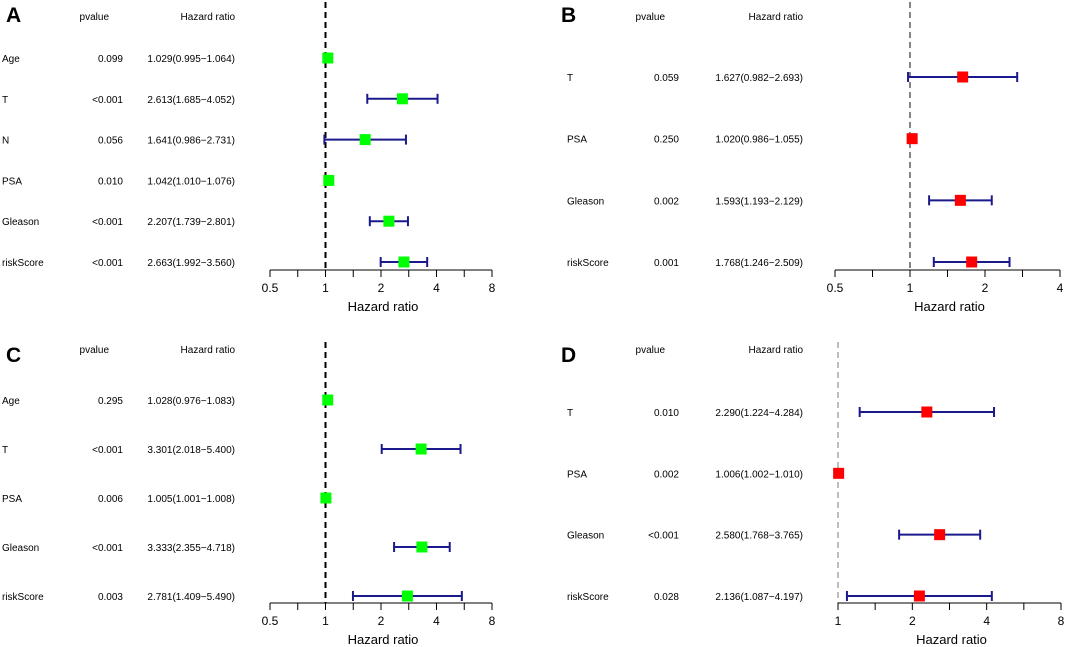 The height and width of the screenshot is (647, 1065). Describe the element at coordinates (666, 597) in the screenshot. I see `pvalue-cell: 0.028` at that location.